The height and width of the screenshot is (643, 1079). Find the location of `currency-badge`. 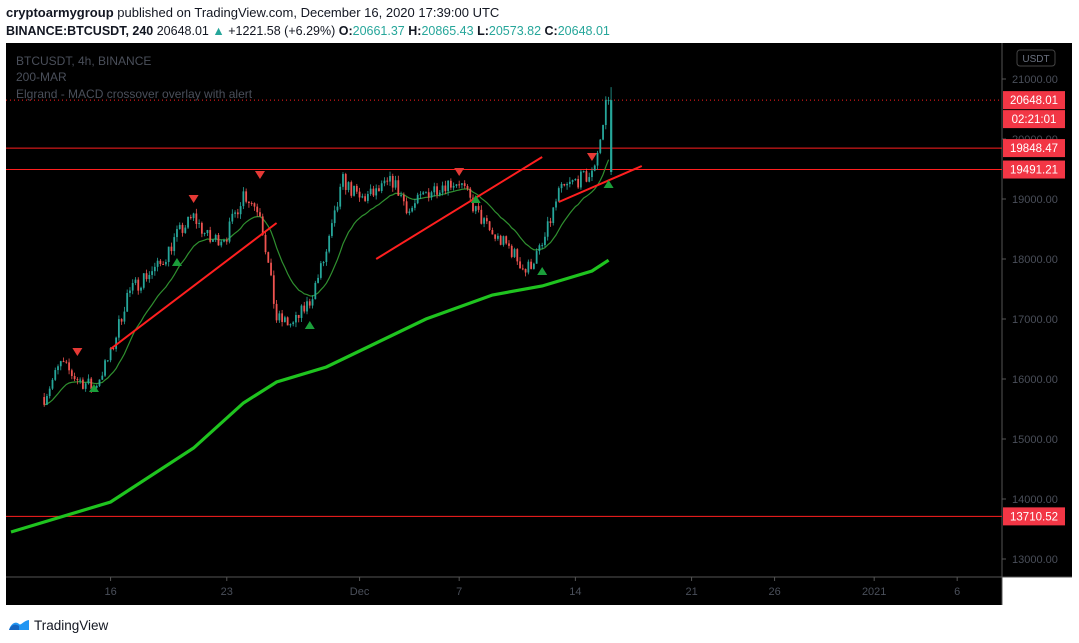

currency-badge is located at coordinates (1036, 58).